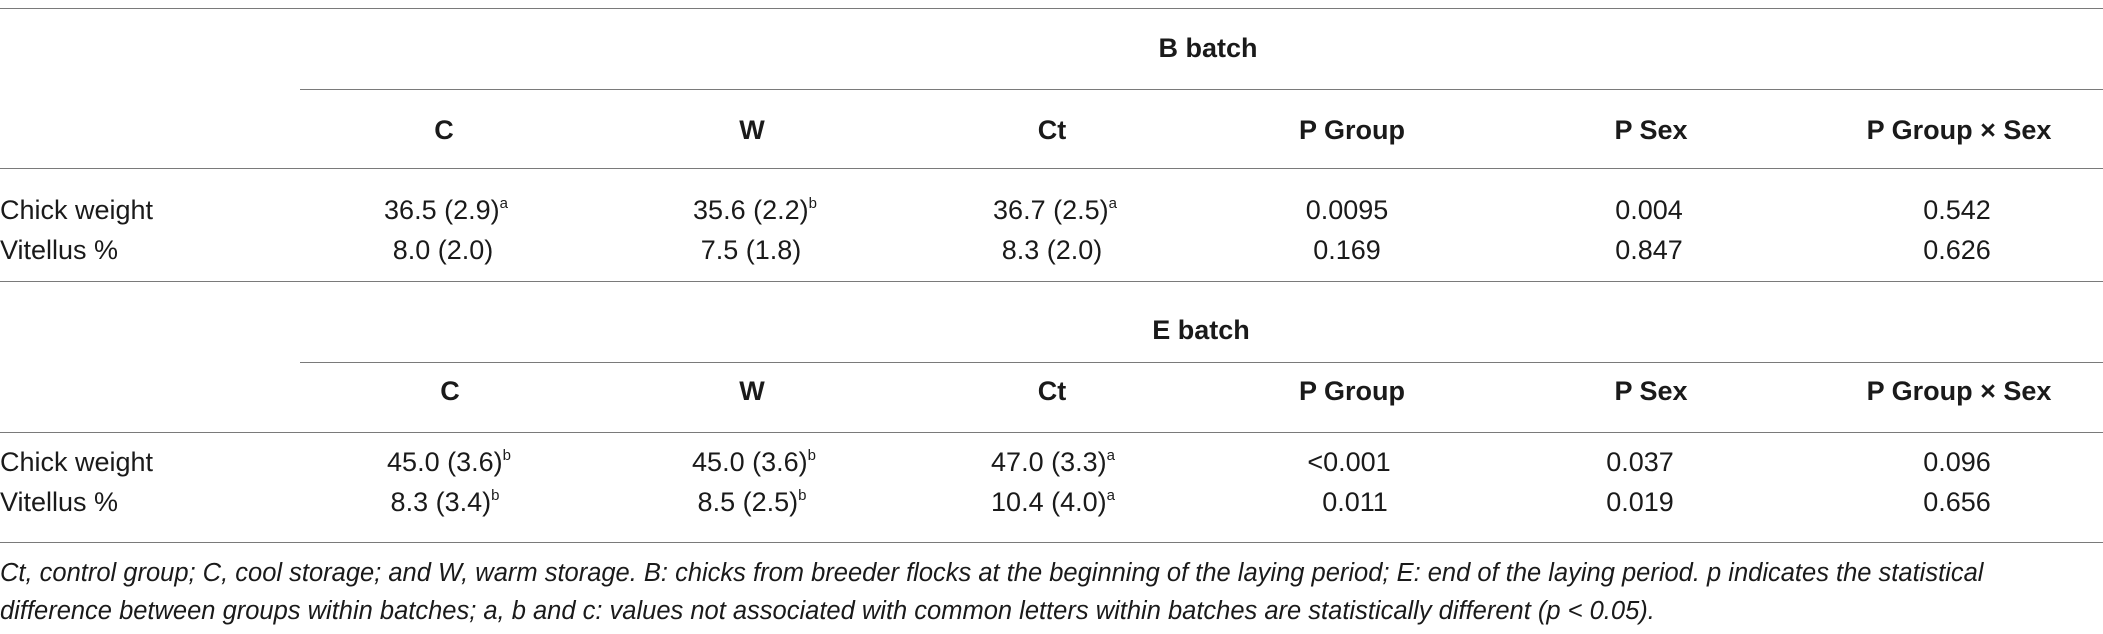  Describe the element at coordinates (752, 502) in the screenshot. I see `table-cell: 8.5 (2.5)b` at that location.